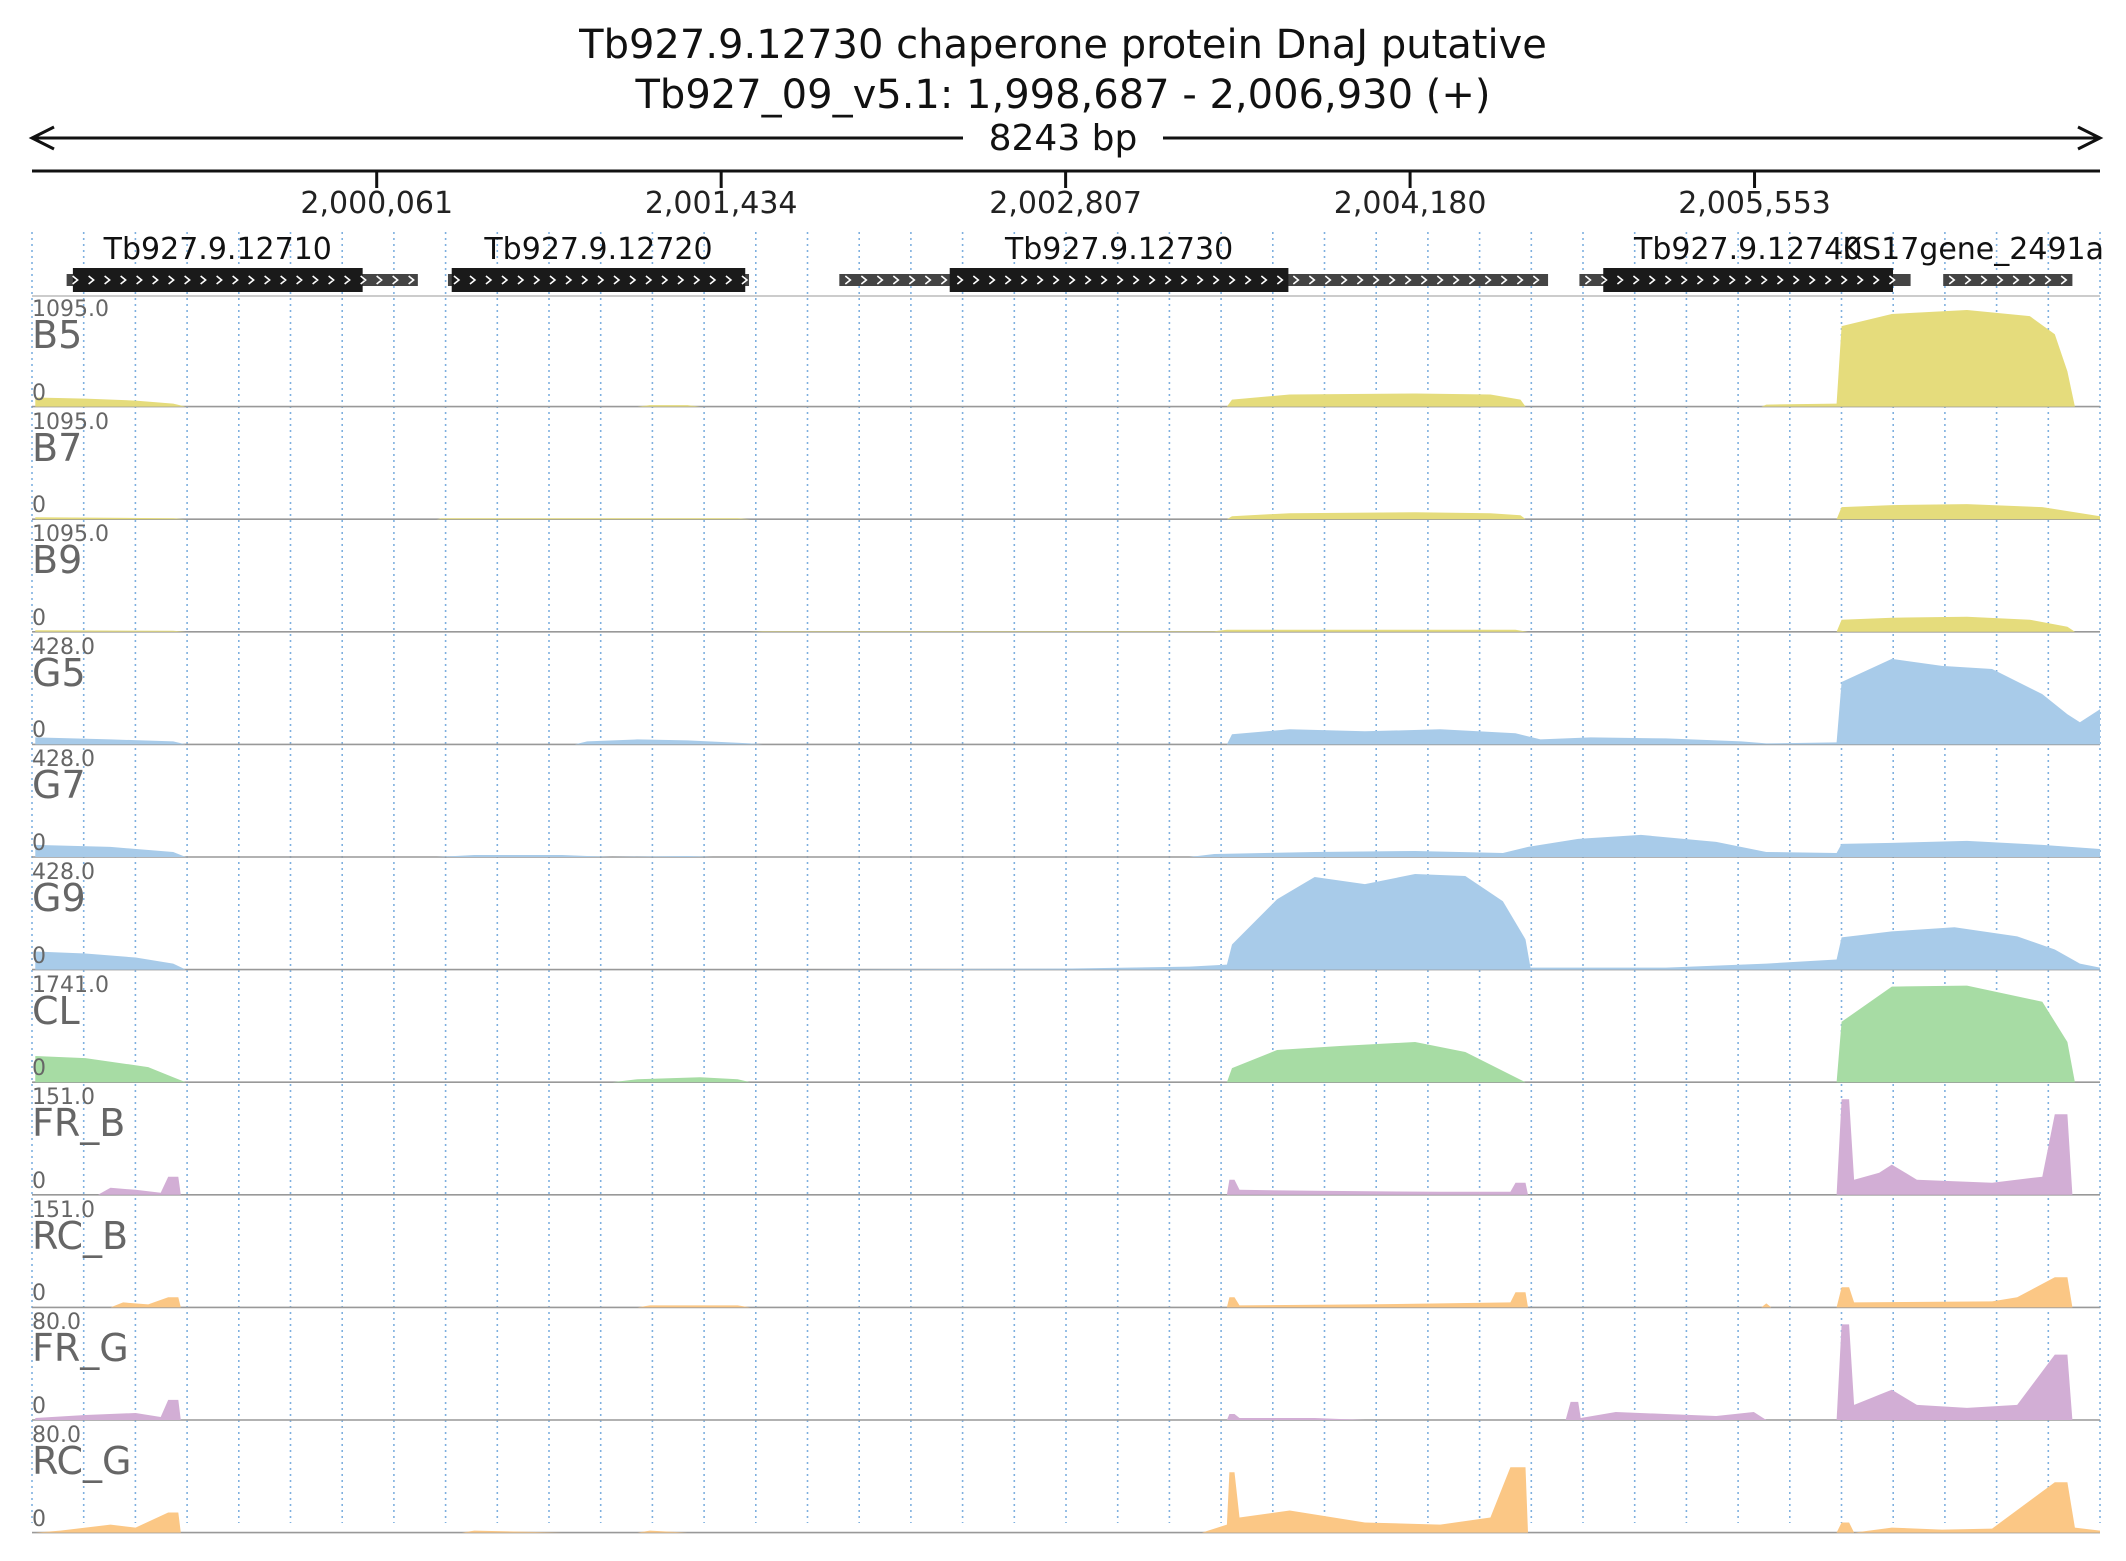  What do you see at coordinates (82, 1461) in the screenshot?
I see `track-name-label: RC_G` at bounding box center [82, 1461].